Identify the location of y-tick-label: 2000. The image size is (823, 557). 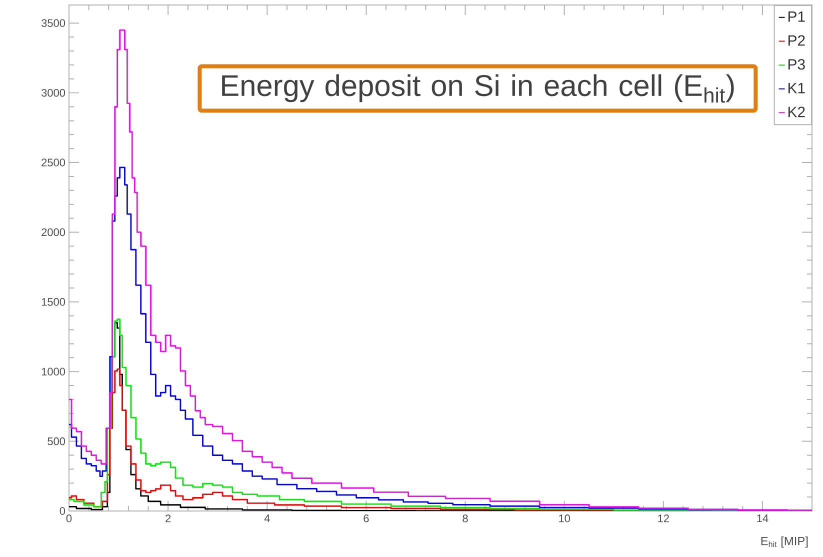
(54, 232).